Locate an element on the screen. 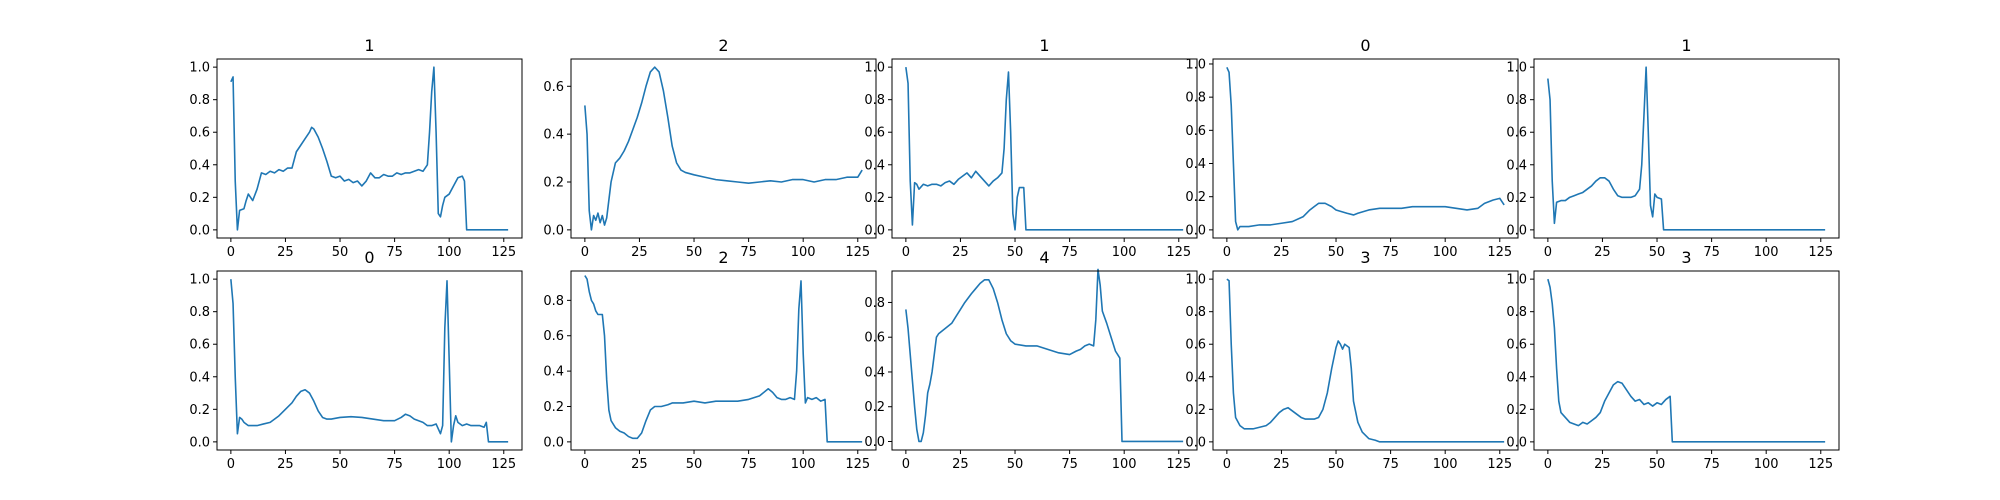  subplot-6: 0 0 25 50 75 100 125 0.0 0.2 0.4 0.6 0.8 1.0 is located at coordinates (356, 360).